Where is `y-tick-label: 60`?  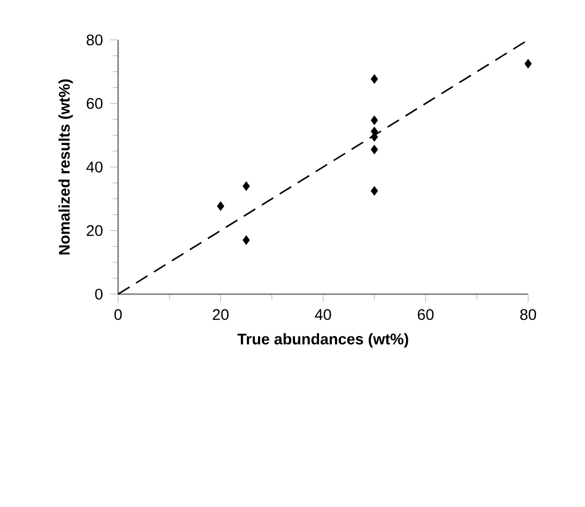
y-tick-label: 60 is located at coordinates (94, 103).